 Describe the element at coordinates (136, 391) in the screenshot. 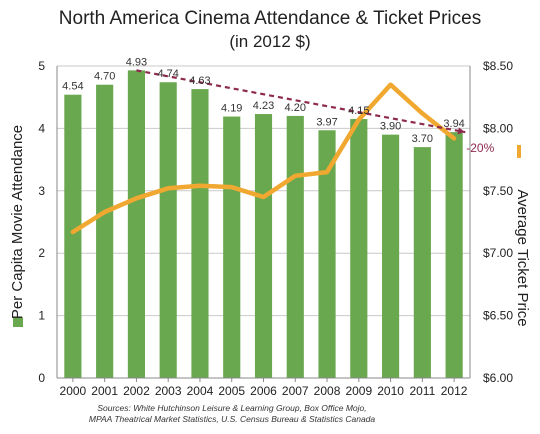

I see `x-tick-label: 2002` at that location.